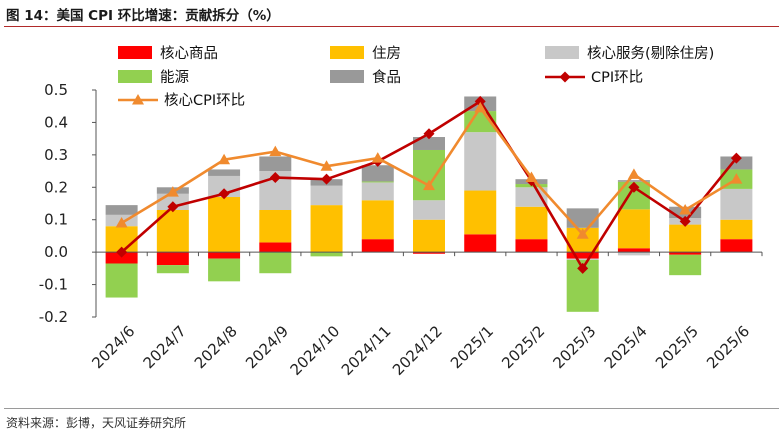  I want to click on x-tick-label-9: 2025/3, so click(574, 347).